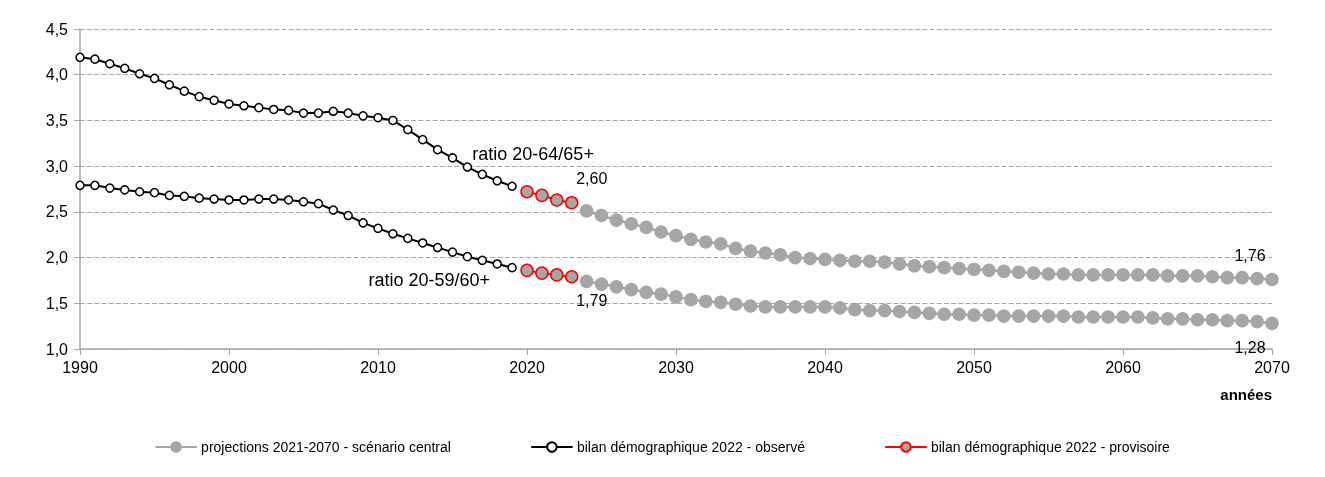  What do you see at coordinates (57, 75) in the screenshot?
I see `y-tick-label: 4,0` at bounding box center [57, 75].